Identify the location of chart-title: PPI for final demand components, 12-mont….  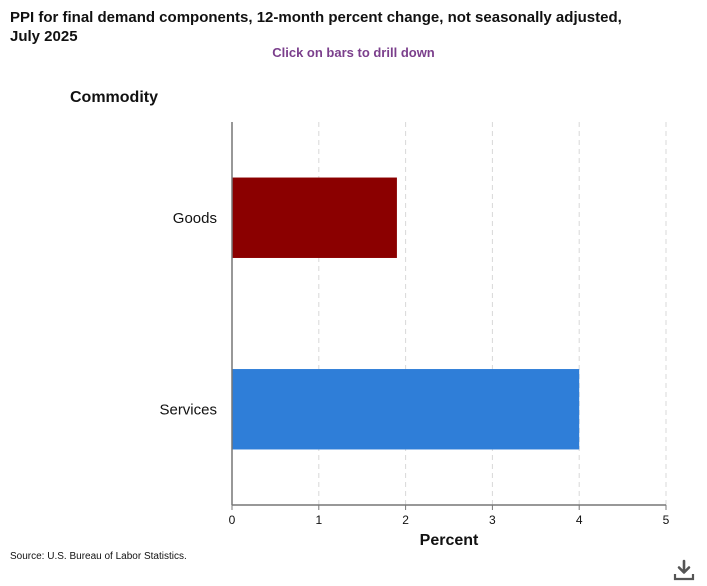
(316, 27).